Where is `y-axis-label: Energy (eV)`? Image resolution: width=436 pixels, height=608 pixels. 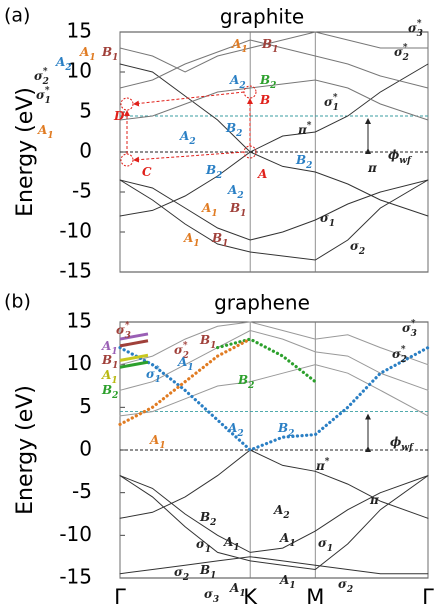 y-axis-label: Energy (eV) is located at coordinates (25, 152).